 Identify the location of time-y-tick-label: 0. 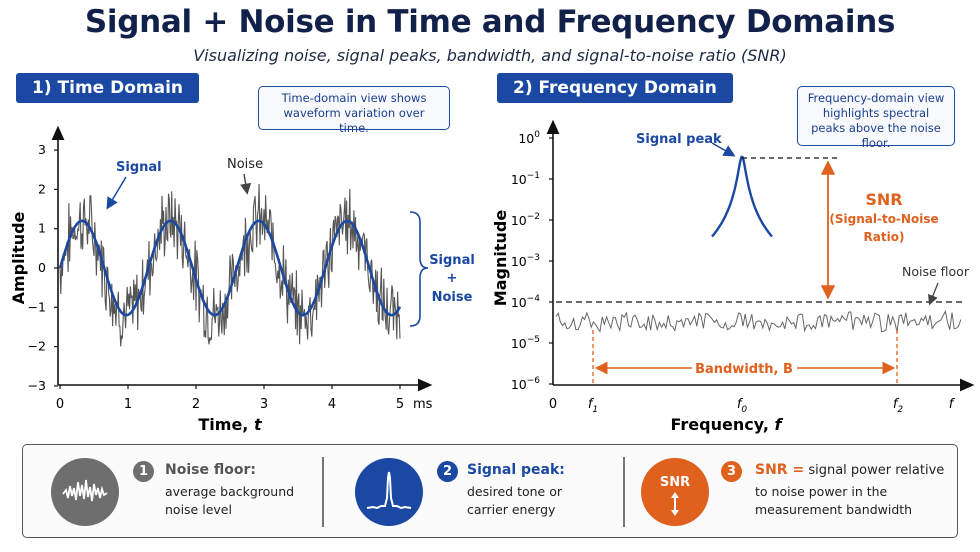
(42, 267).